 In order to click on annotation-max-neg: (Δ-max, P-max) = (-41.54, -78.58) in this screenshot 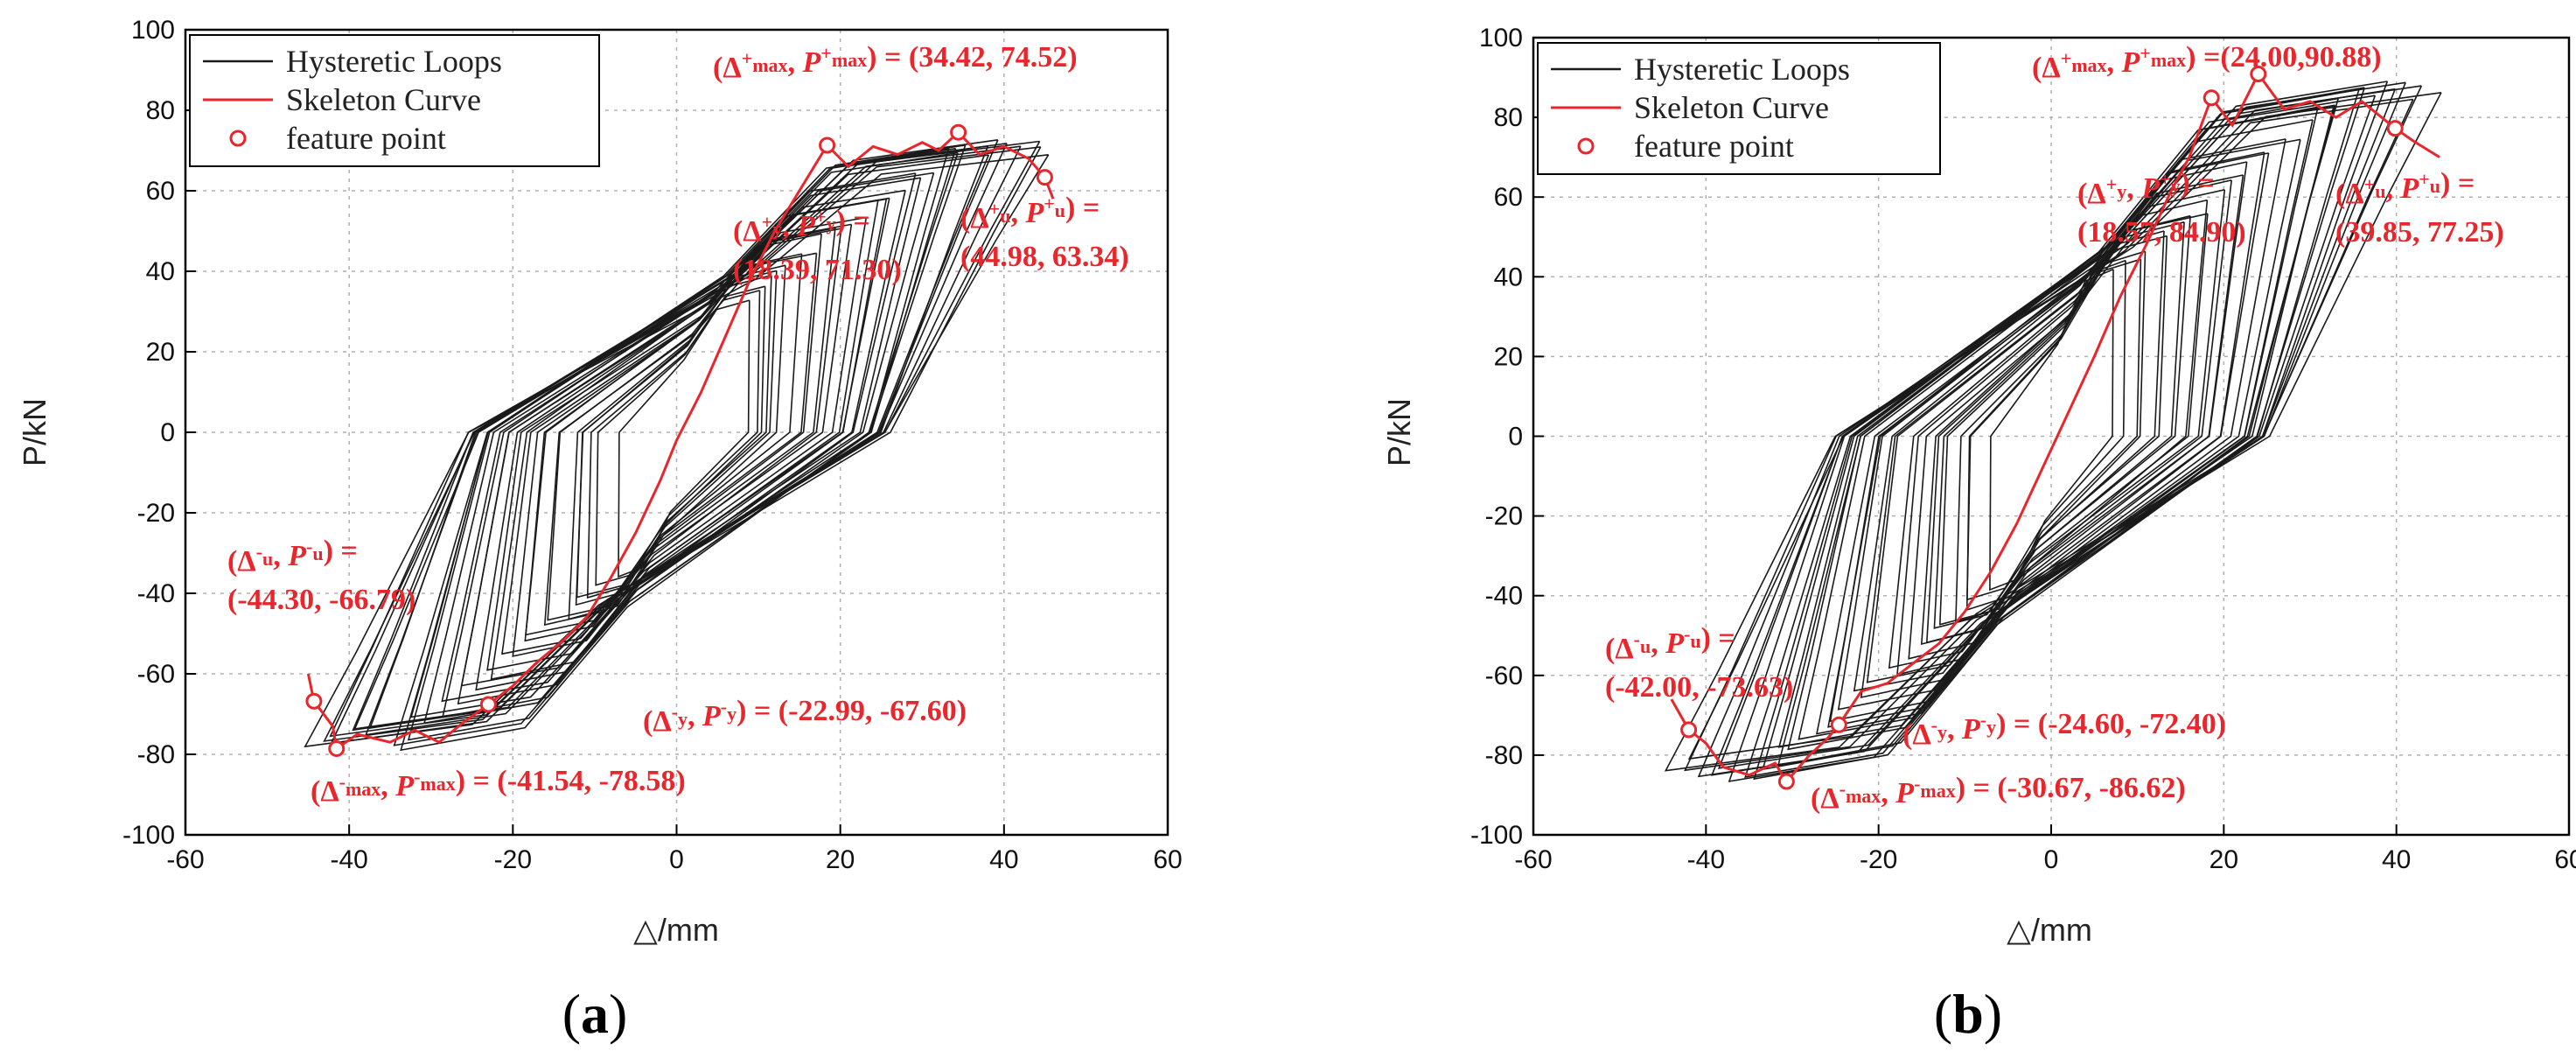, I will do `click(498, 786)`.